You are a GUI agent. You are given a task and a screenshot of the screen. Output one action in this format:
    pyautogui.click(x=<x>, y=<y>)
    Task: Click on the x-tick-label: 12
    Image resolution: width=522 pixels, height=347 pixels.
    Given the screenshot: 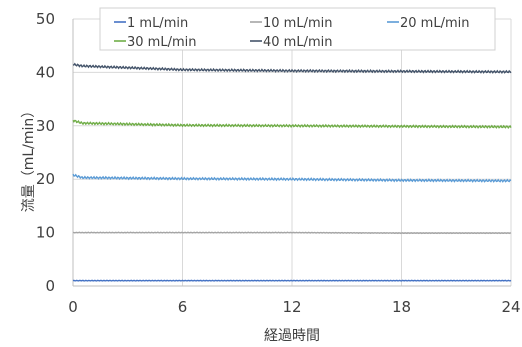 What is the action you would take?
    pyautogui.click(x=291, y=307)
    